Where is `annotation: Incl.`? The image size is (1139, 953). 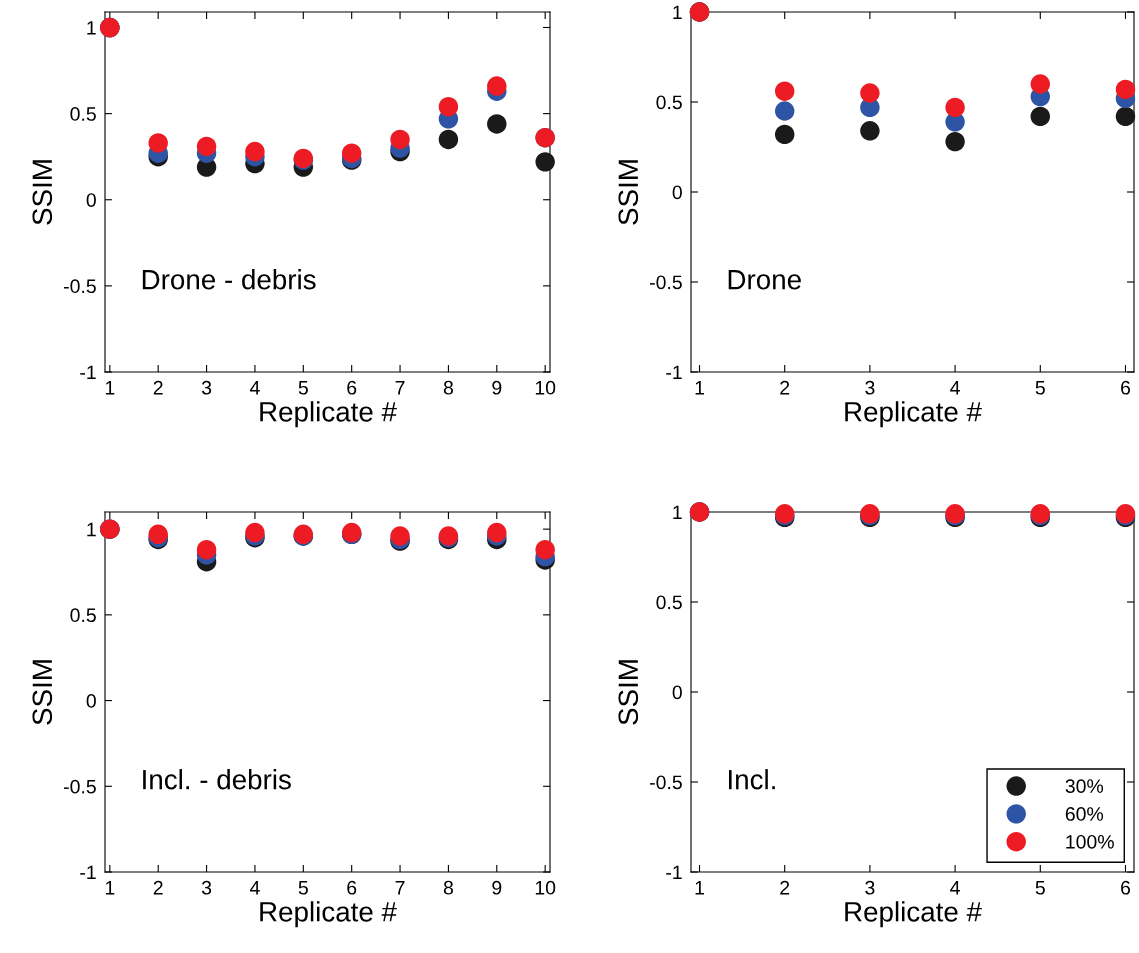 annotation: Incl. is located at coordinates (752, 779).